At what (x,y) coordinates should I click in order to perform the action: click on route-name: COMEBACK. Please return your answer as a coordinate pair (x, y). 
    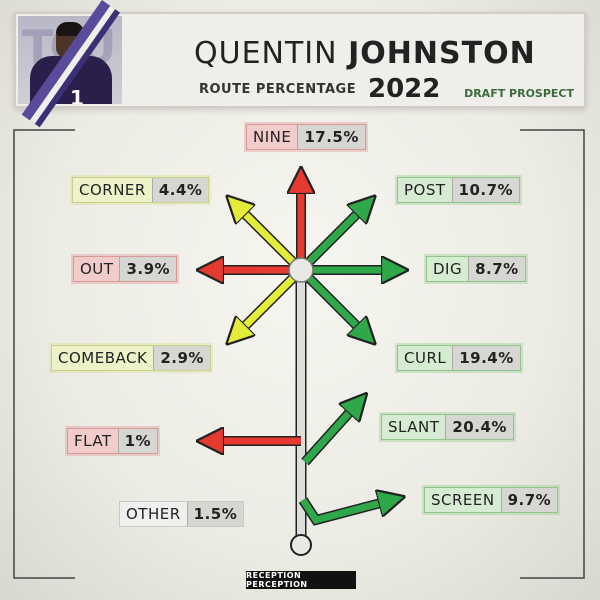
    Looking at the image, I should click on (103, 358).